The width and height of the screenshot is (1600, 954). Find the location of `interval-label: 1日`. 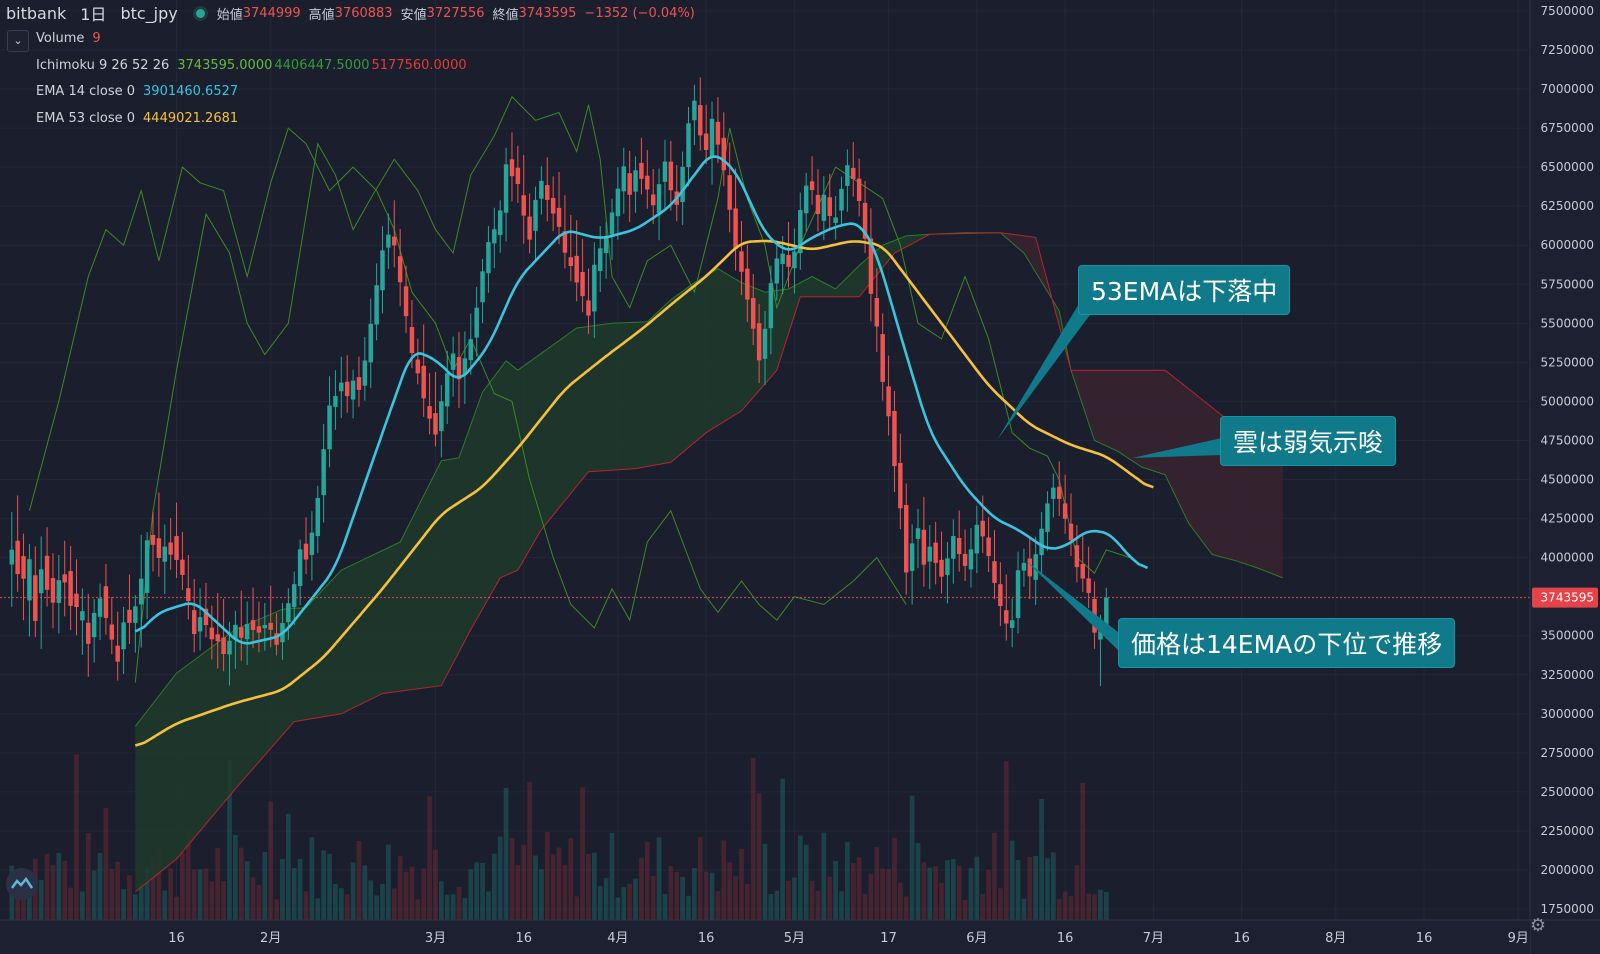

interval-label: 1日 is located at coordinates (93, 14).